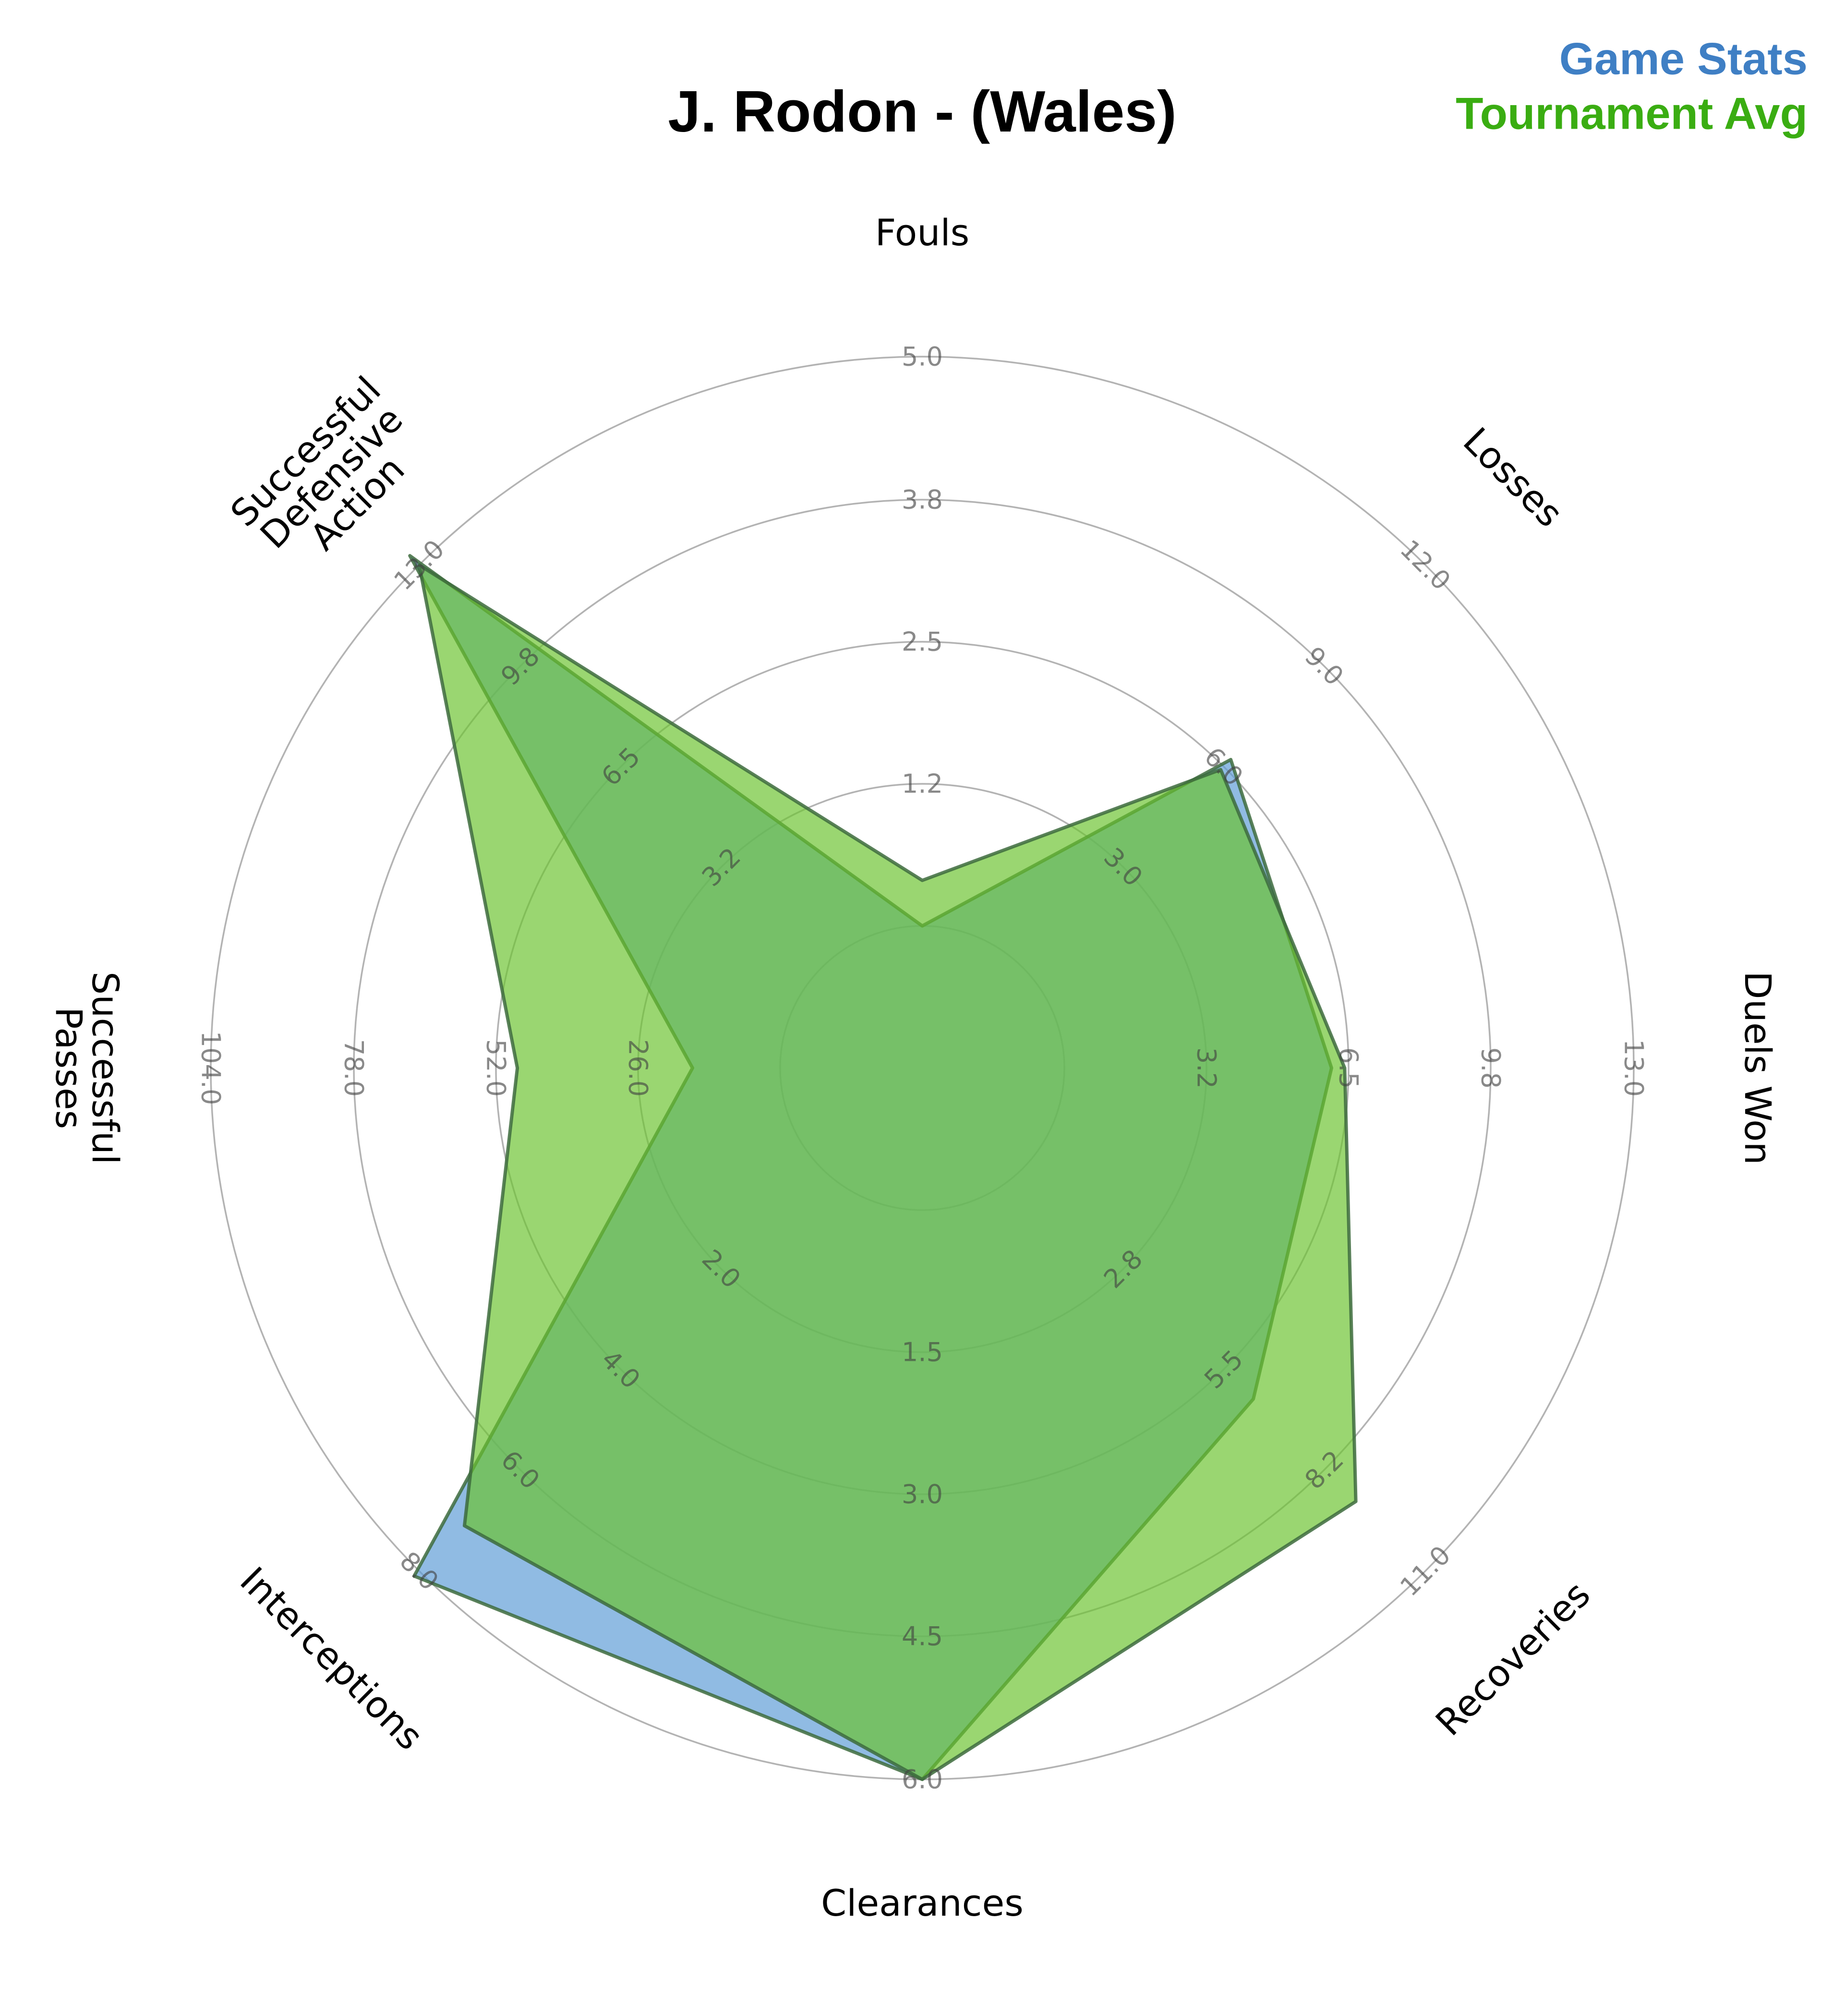 The image size is (1845, 2016). I want to click on tick-label-successful-passes: 26.0, so click(638, 1068).